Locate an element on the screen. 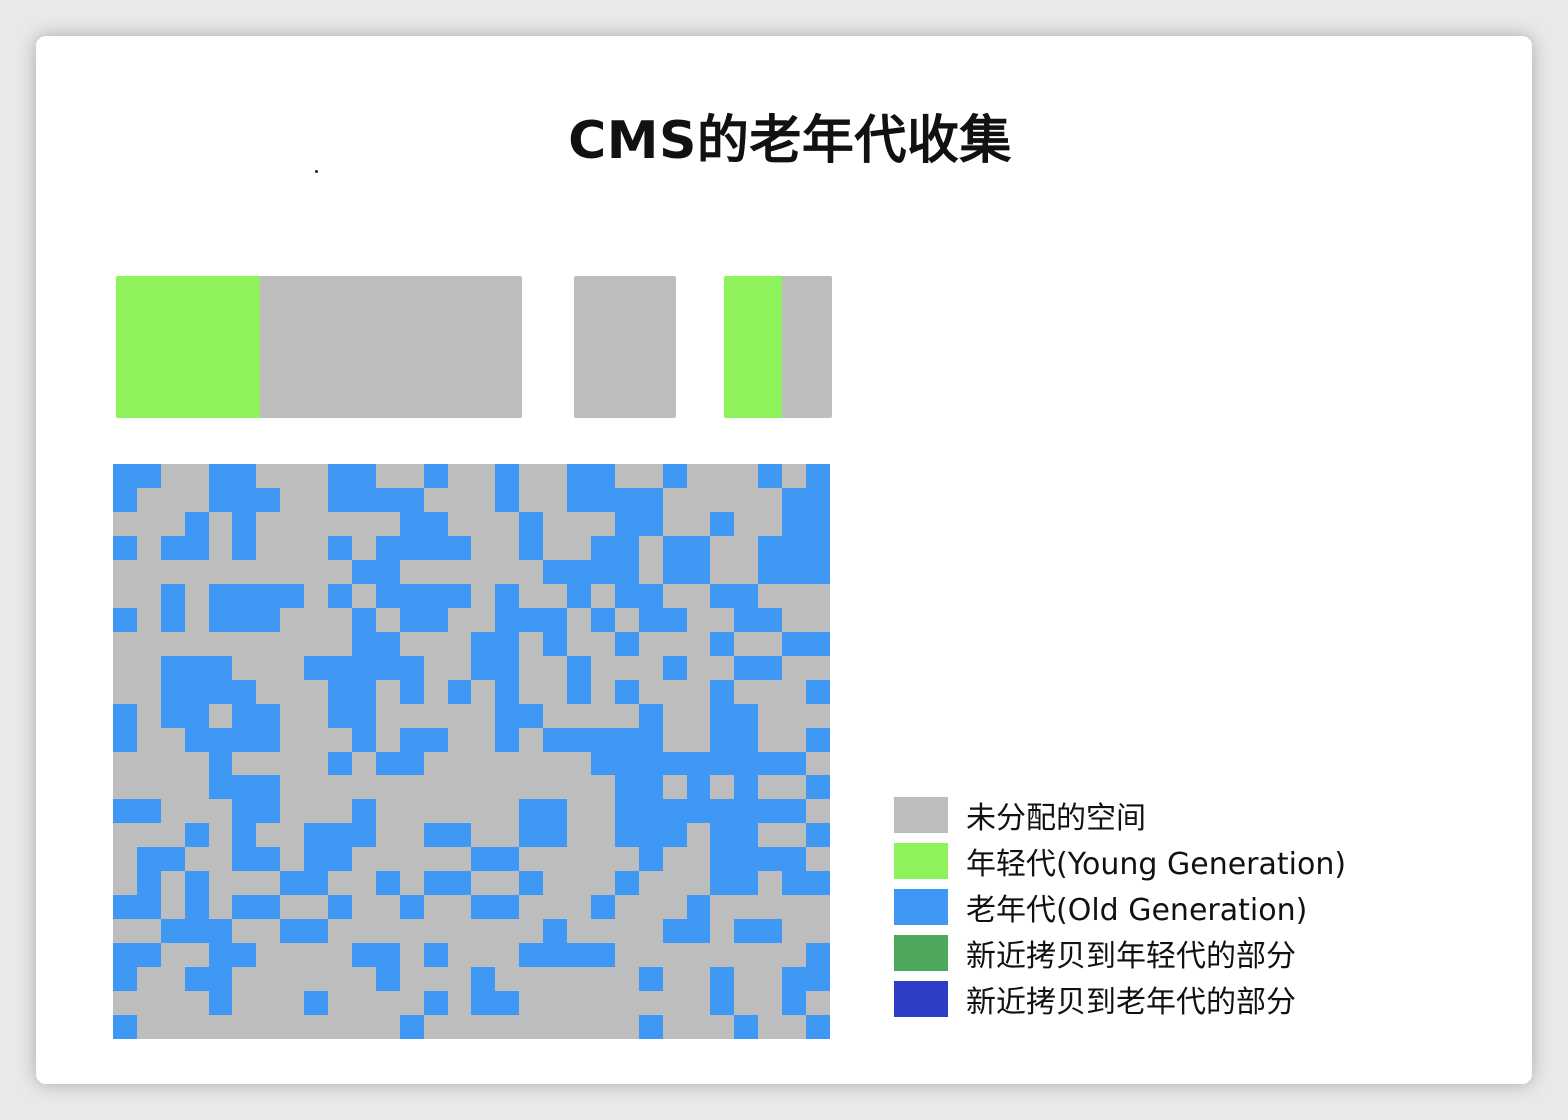  legend-item-copied-old: 新近拷贝到老年代的部分 is located at coordinates (1120, 999).